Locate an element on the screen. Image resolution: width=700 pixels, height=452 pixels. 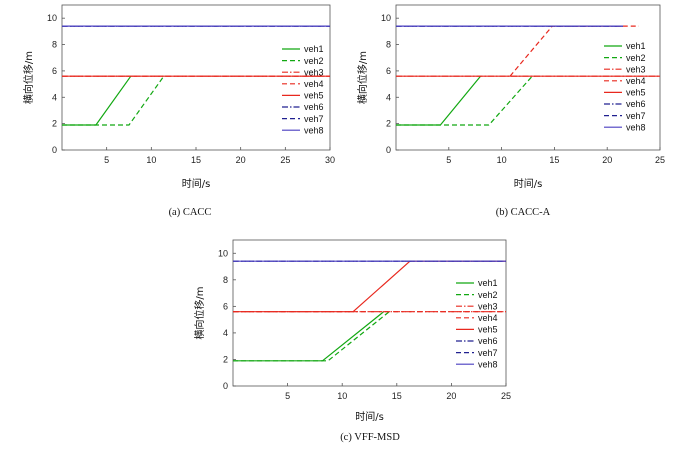
panel-caption: (a) CACC is located at coordinates (190, 212).